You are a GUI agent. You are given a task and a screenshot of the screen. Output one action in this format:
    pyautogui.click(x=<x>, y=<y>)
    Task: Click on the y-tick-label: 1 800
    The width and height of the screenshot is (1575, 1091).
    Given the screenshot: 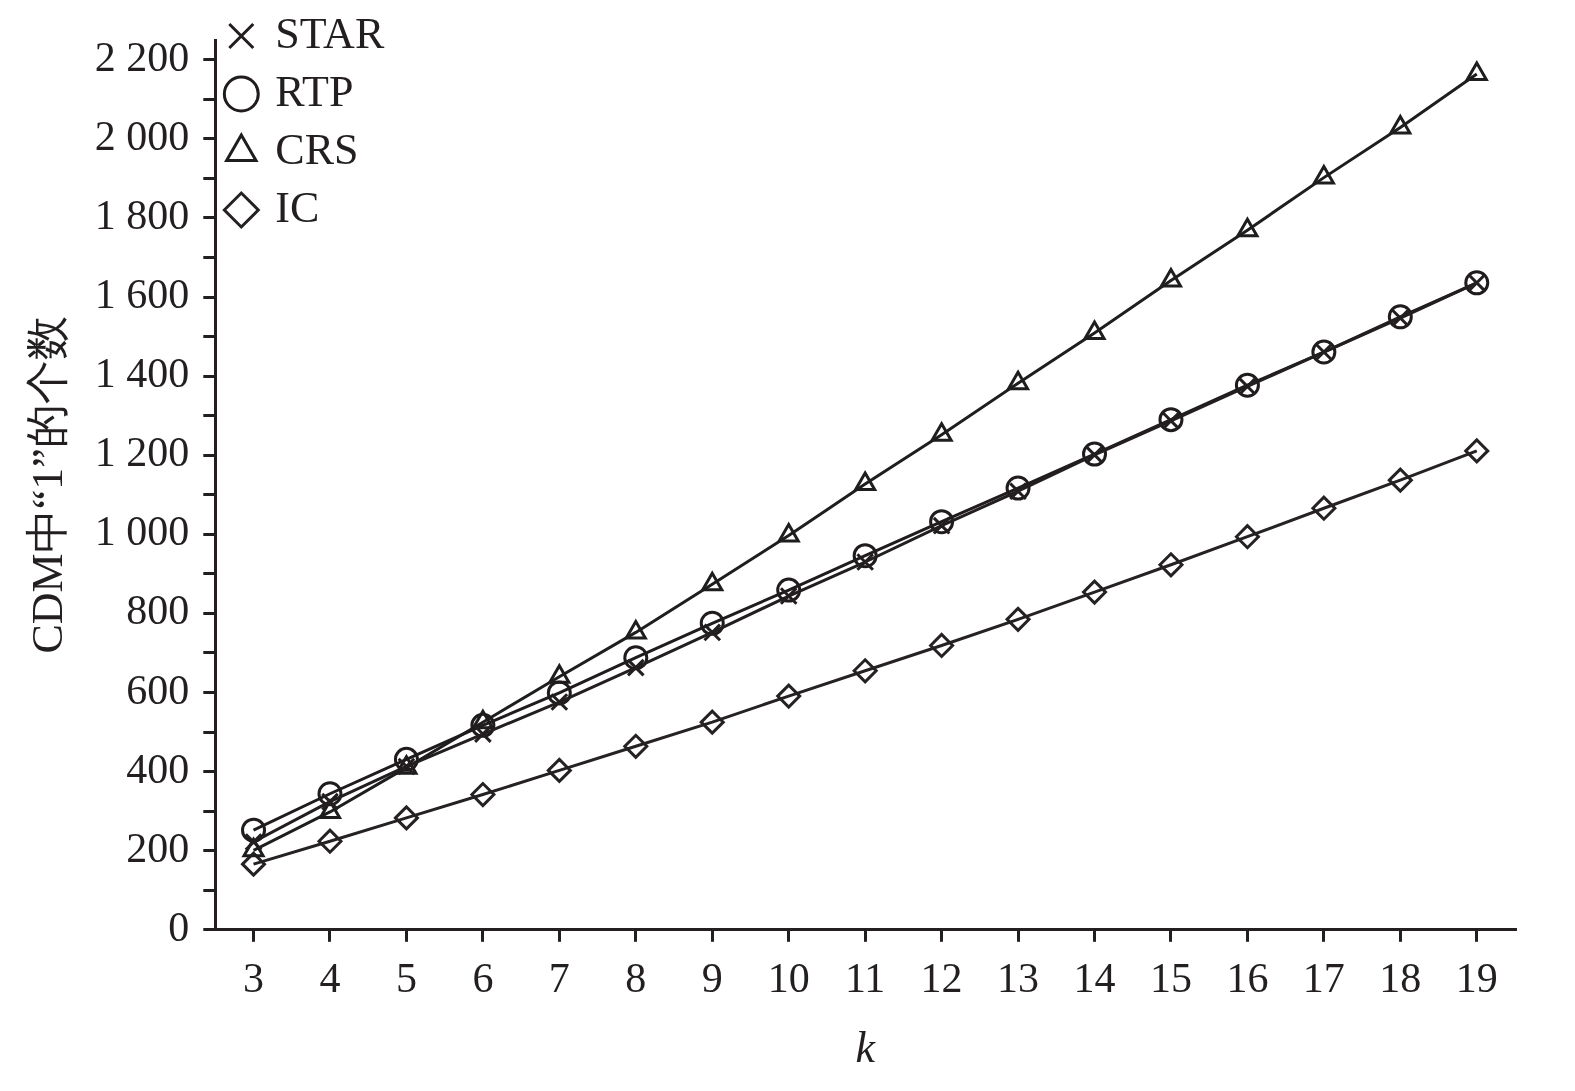 What is the action you would take?
    pyautogui.click(x=142, y=214)
    